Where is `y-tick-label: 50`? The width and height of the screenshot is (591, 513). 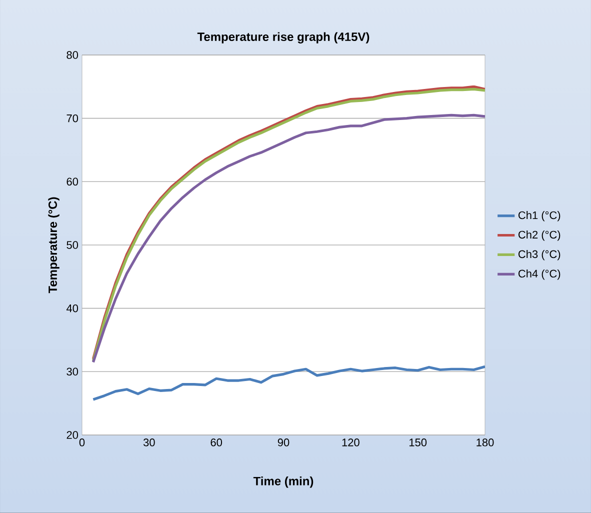
y-tick-label: 50 is located at coordinates (72, 245).